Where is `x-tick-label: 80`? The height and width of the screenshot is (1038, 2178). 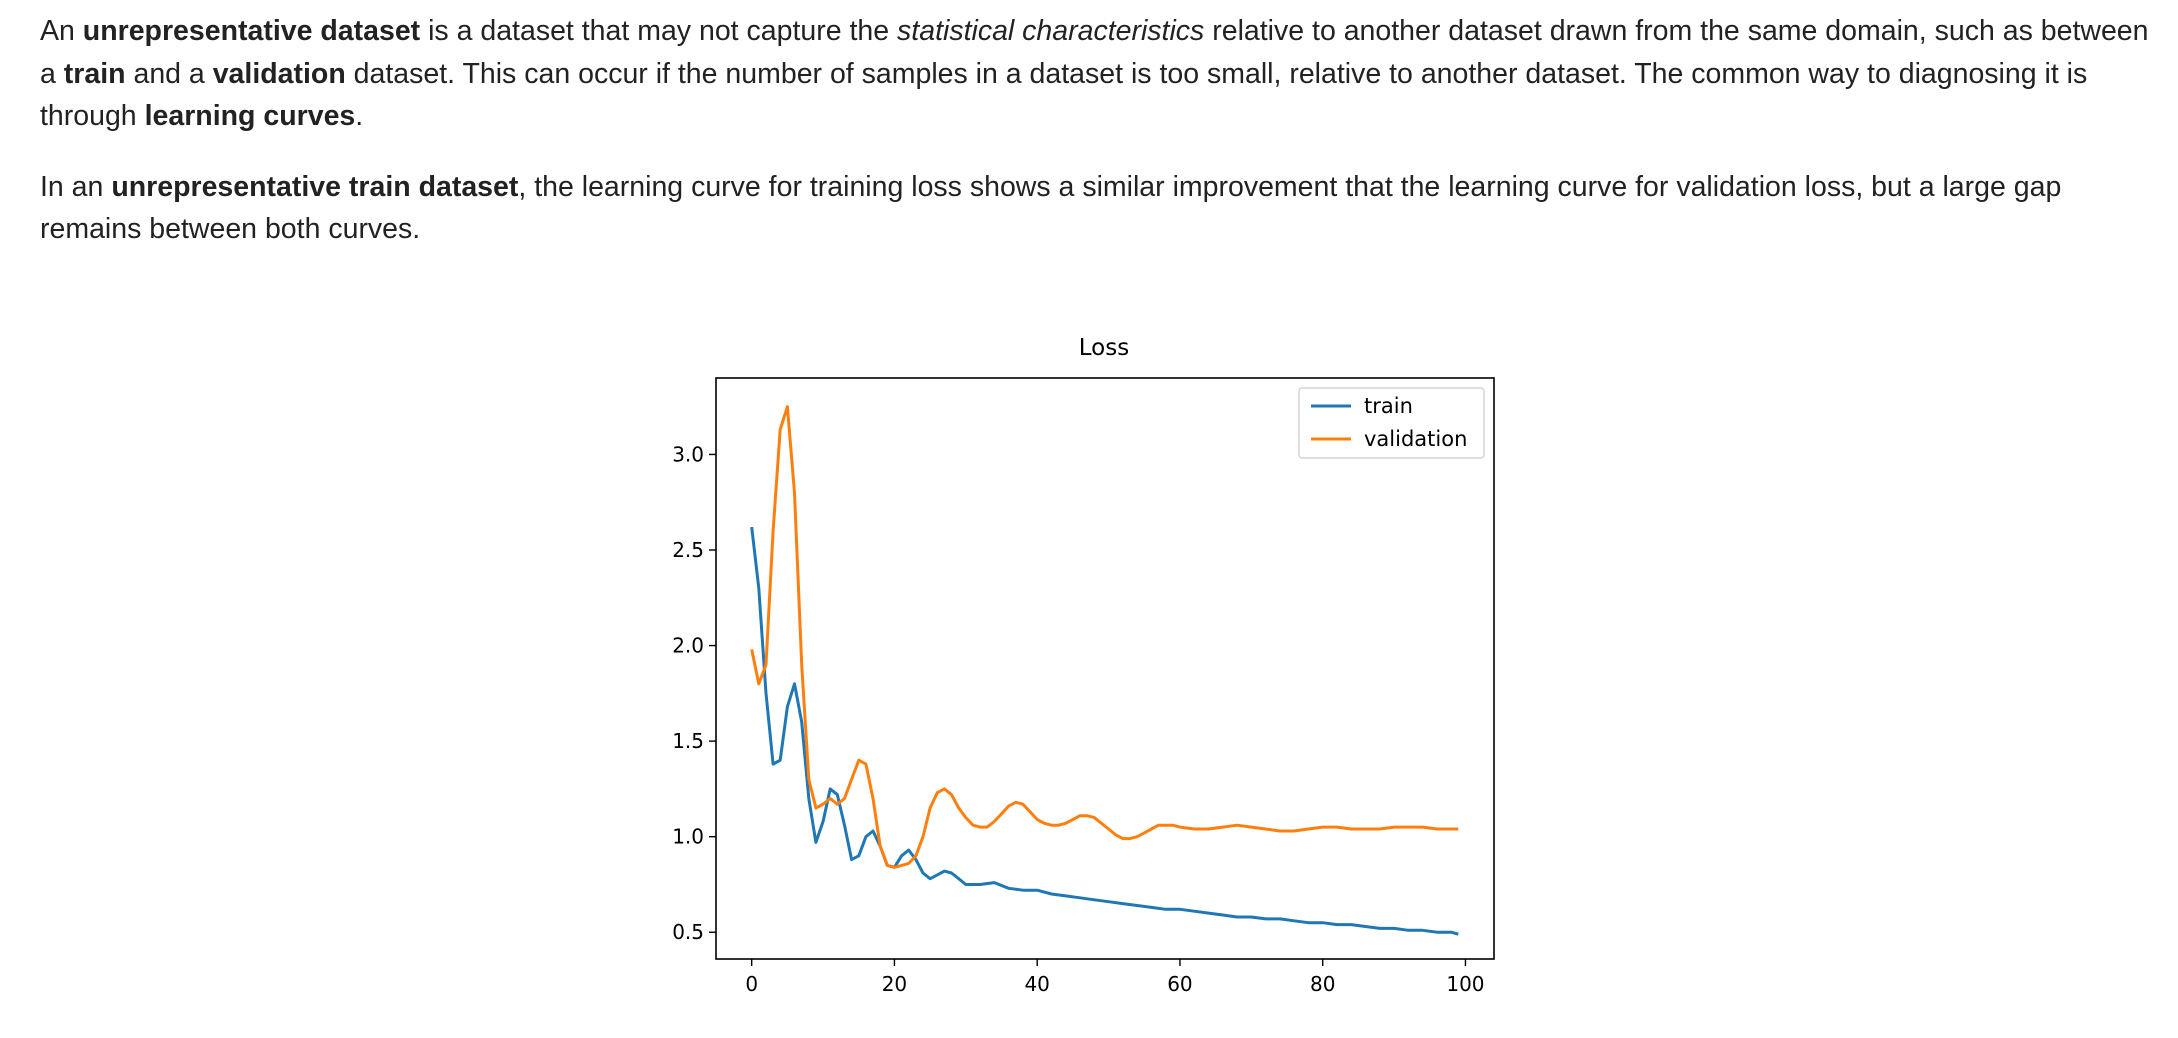 x-tick-label: 80 is located at coordinates (1322, 984).